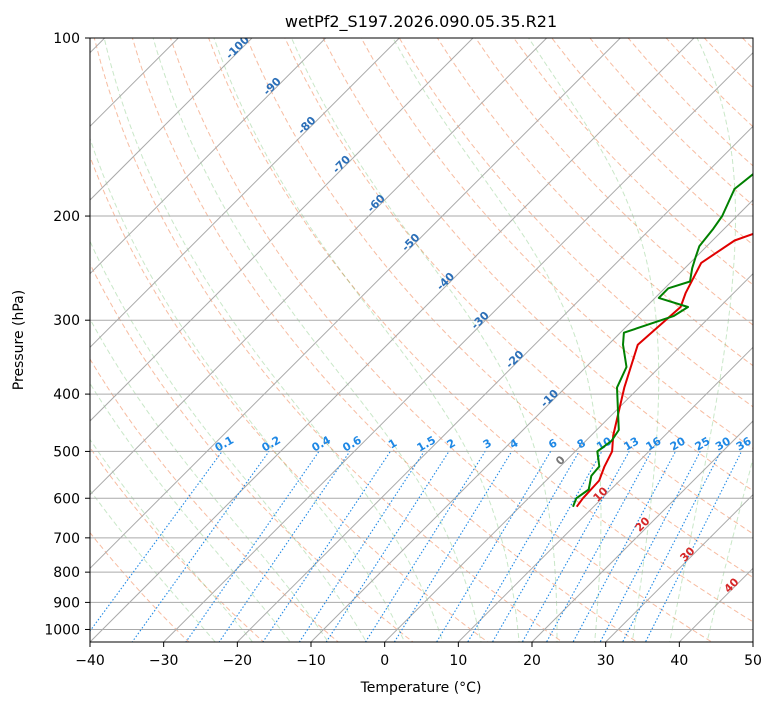 This screenshot has height=708, width=775. Describe the element at coordinates (66, 39) in the screenshot. I see `y-tick-label: 100` at that location.